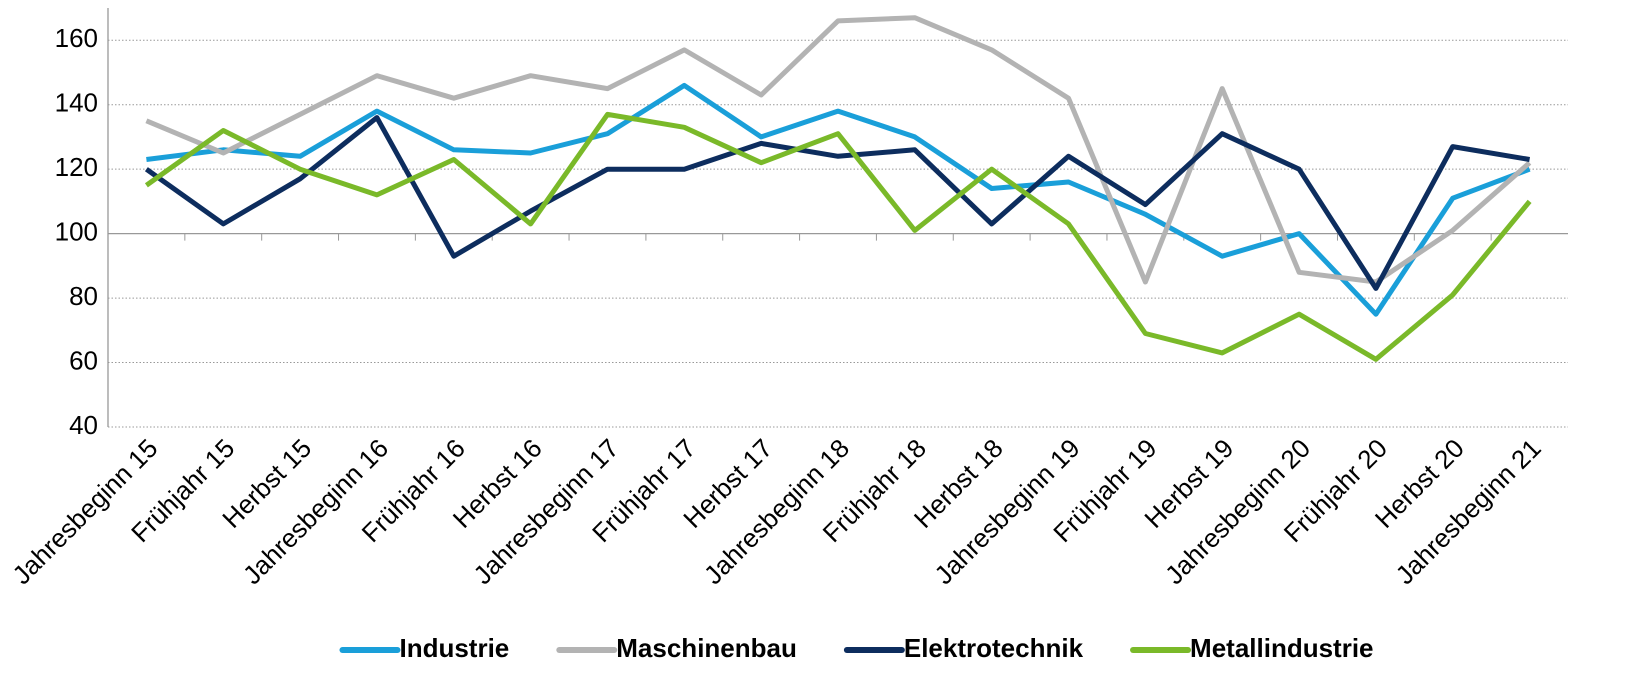  What do you see at coordinates (83, 425) in the screenshot?
I see `y-tick-label: 40` at bounding box center [83, 425].